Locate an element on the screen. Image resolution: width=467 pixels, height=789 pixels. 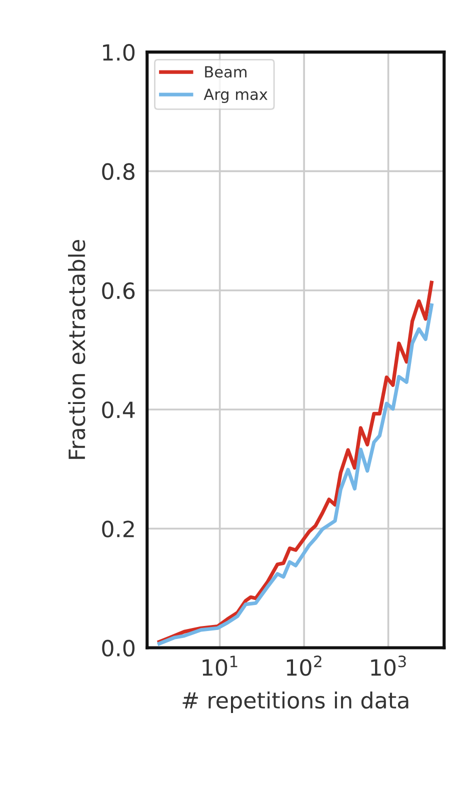
y-tick-label: 0.6 is located at coordinates (118, 291).